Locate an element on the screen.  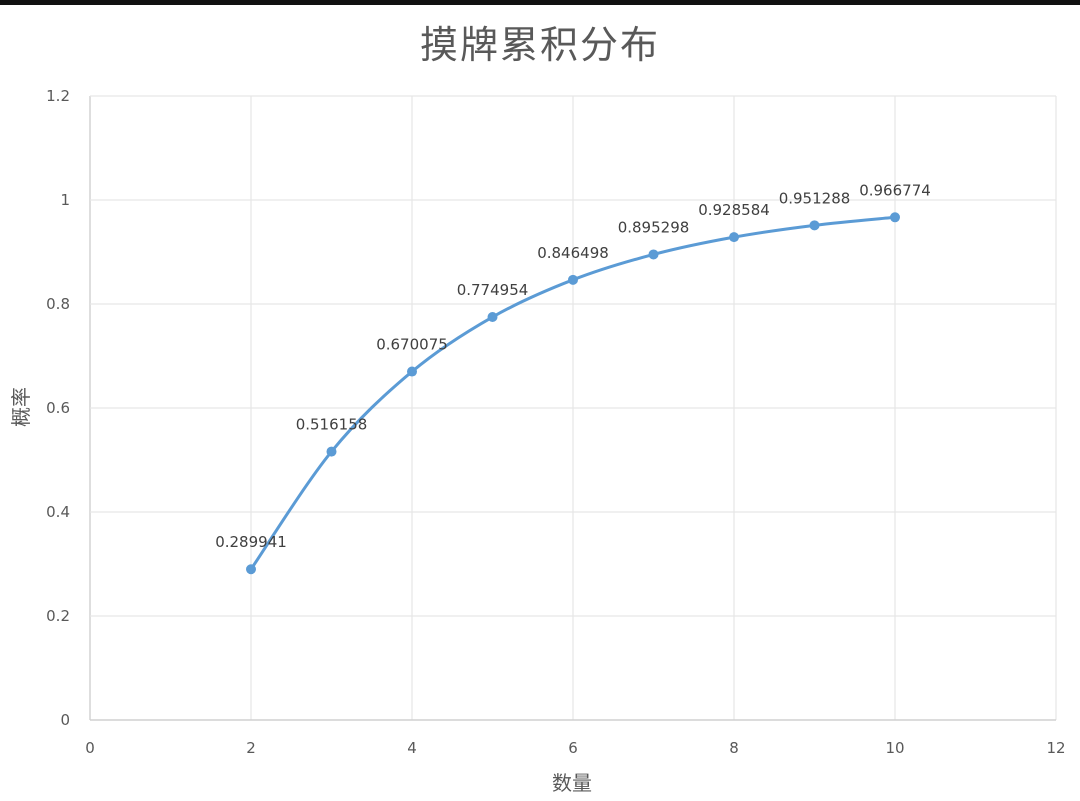
y-tick-label: 1 is located at coordinates (65, 200).